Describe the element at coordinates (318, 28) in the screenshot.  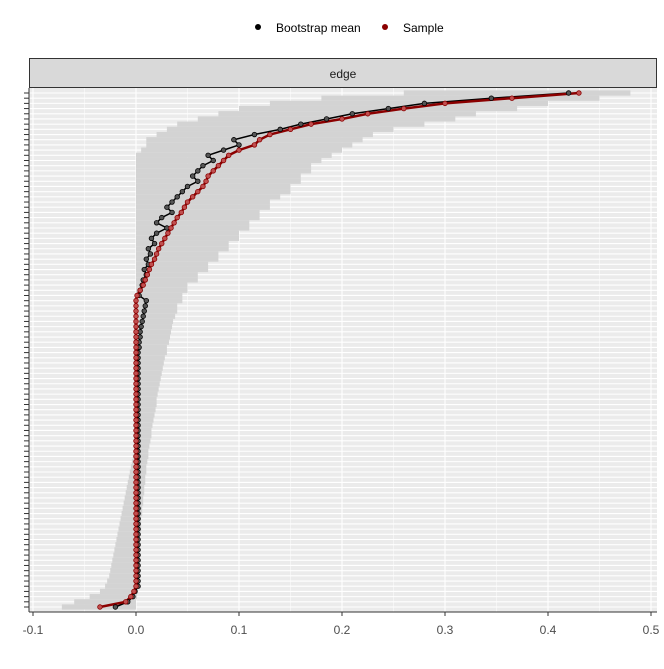
I see `legend-bootstrap-mean-label: Bootstrap mean` at that location.